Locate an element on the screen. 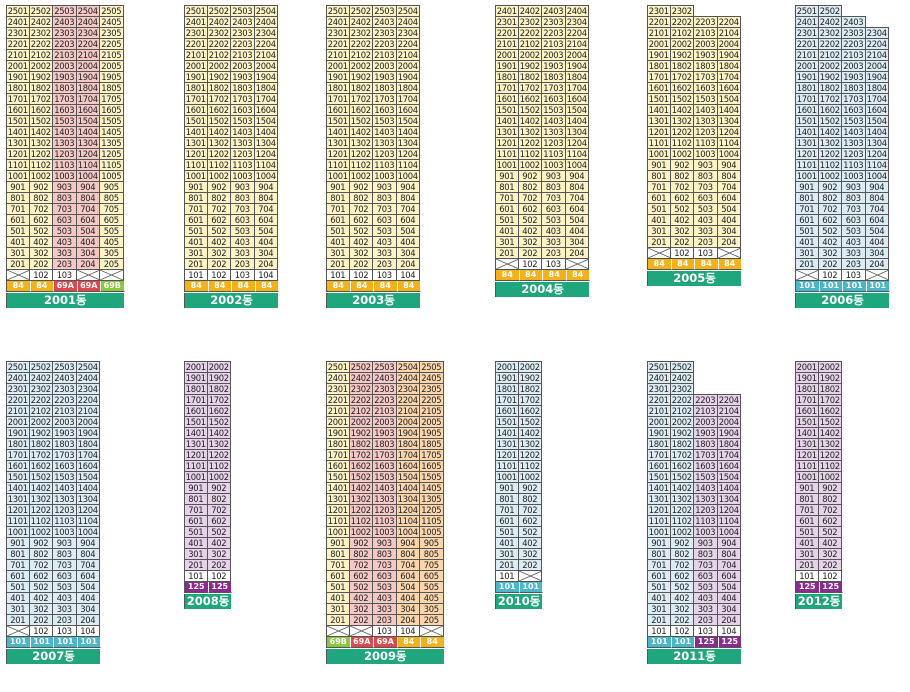 Image resolution: width=910 pixels, height=692 pixels. unit-cell: 2001 is located at coordinates (338, 66).